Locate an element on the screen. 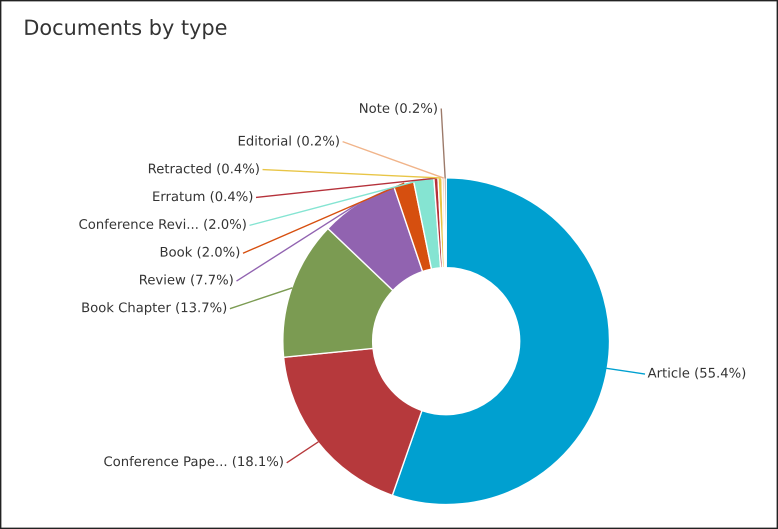 Image resolution: width=778 pixels, height=529 pixels. slice-label: Erratum (0.4%) is located at coordinates (202, 197).